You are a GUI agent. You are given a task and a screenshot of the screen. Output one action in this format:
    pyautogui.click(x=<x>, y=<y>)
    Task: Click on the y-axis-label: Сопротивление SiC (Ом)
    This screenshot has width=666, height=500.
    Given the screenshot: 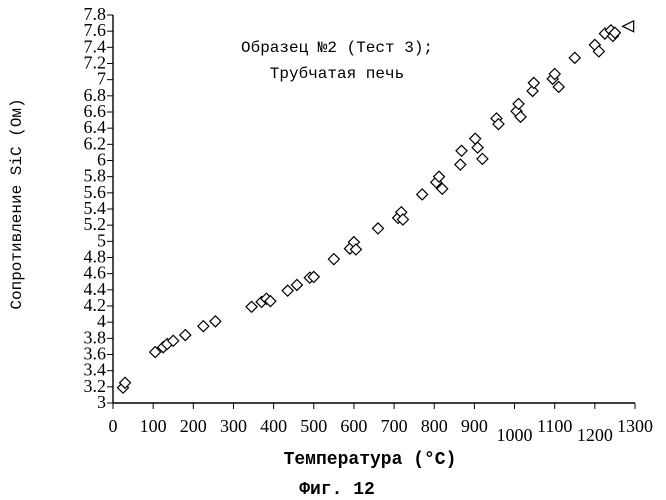 What is the action you would take?
    pyautogui.click(x=17, y=203)
    